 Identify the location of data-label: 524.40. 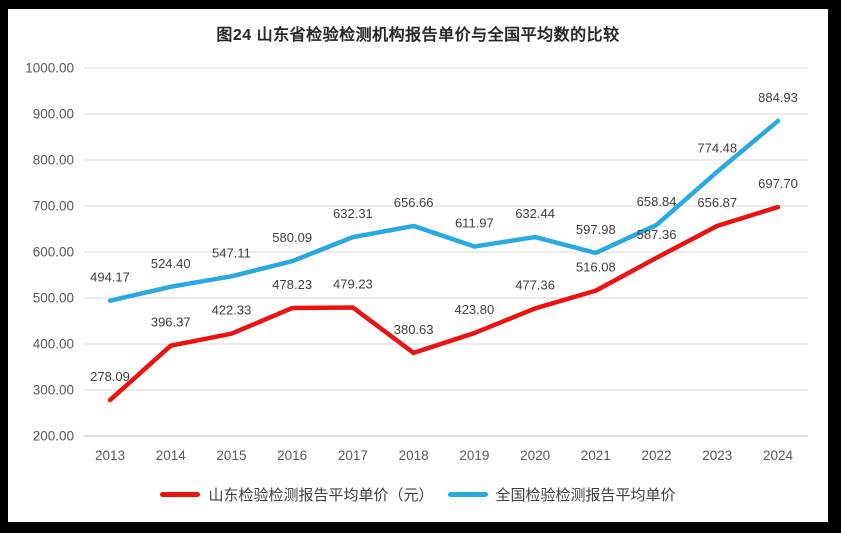
(171, 263).